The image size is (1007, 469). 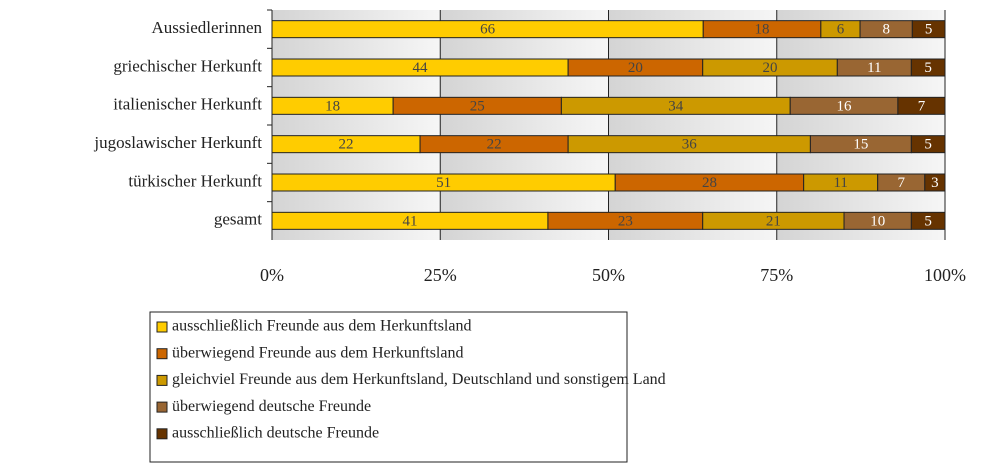 I want to click on data-label: 16, so click(x=845, y=106).